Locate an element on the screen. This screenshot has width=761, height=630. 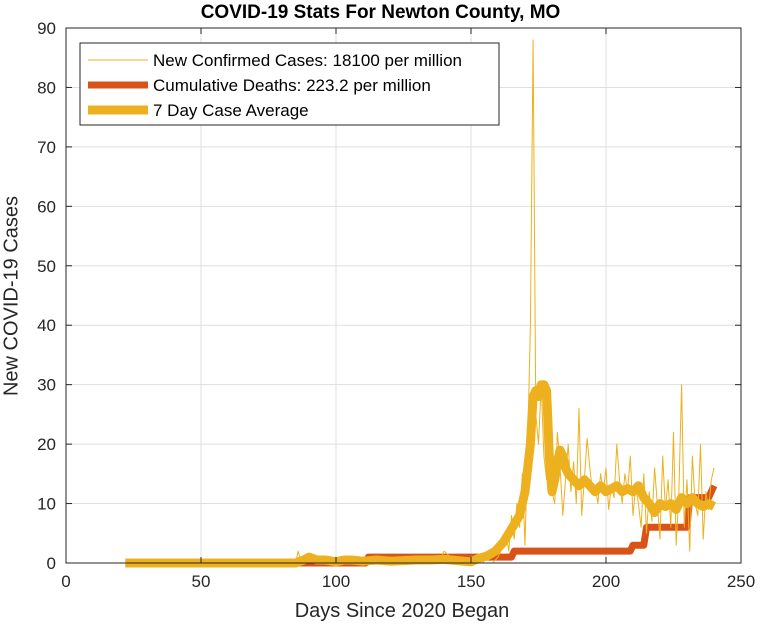
x-tick-label: 0 is located at coordinates (65, 581).